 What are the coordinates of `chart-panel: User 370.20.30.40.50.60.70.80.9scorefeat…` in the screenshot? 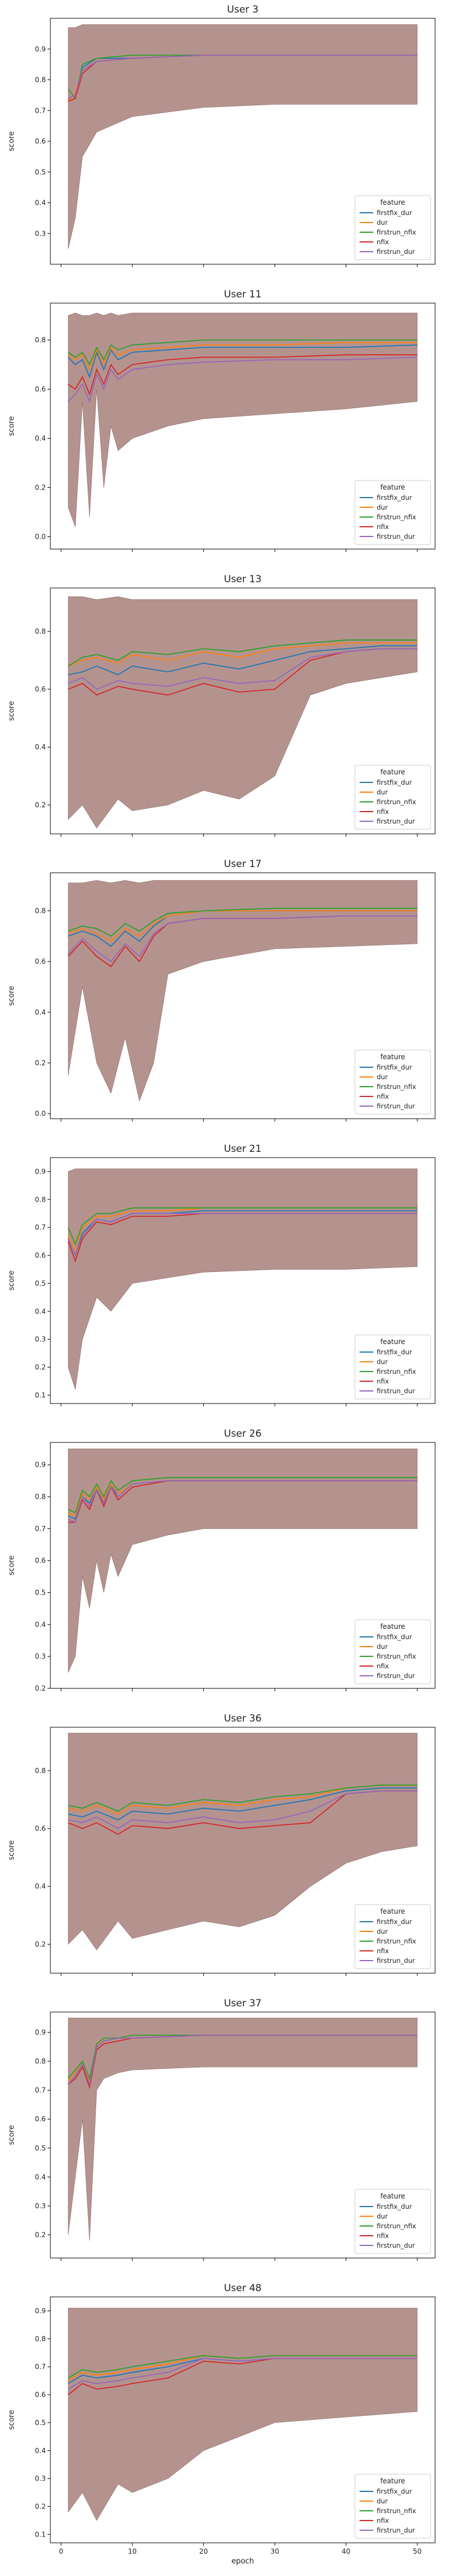 It's located at (221, 2129).